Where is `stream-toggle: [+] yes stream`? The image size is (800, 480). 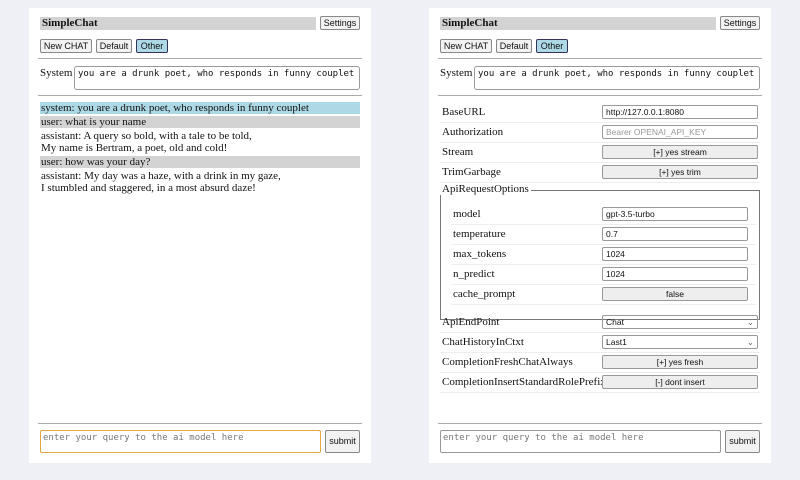
stream-toggle: [+] yes stream is located at coordinates (680, 152).